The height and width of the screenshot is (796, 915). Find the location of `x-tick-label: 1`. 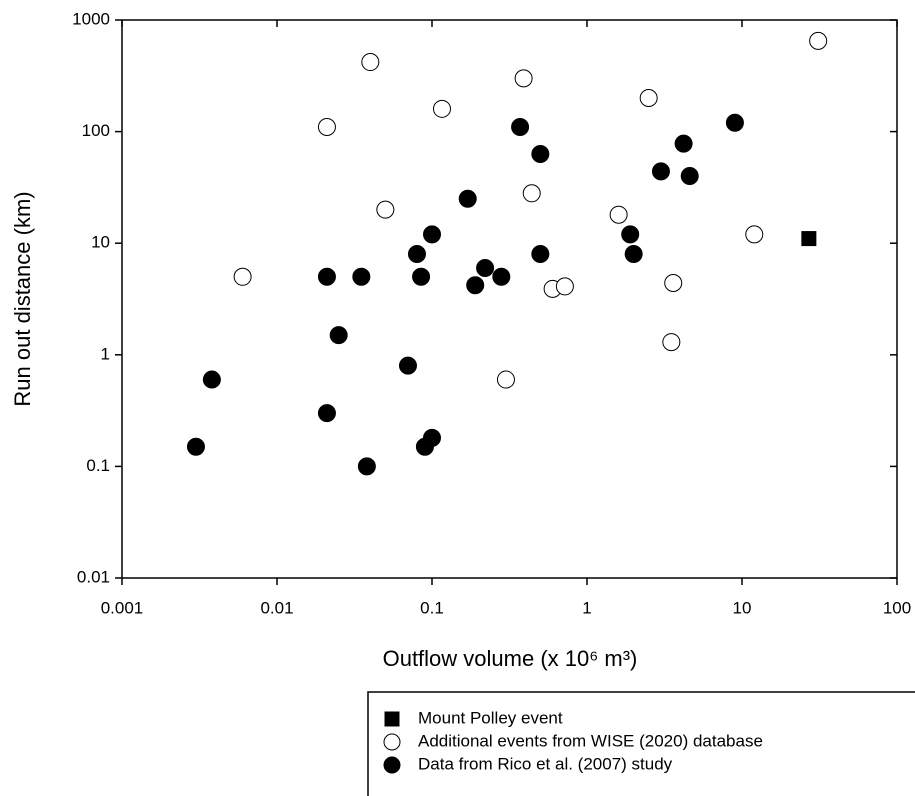

x-tick-label: 1 is located at coordinates (586, 607).